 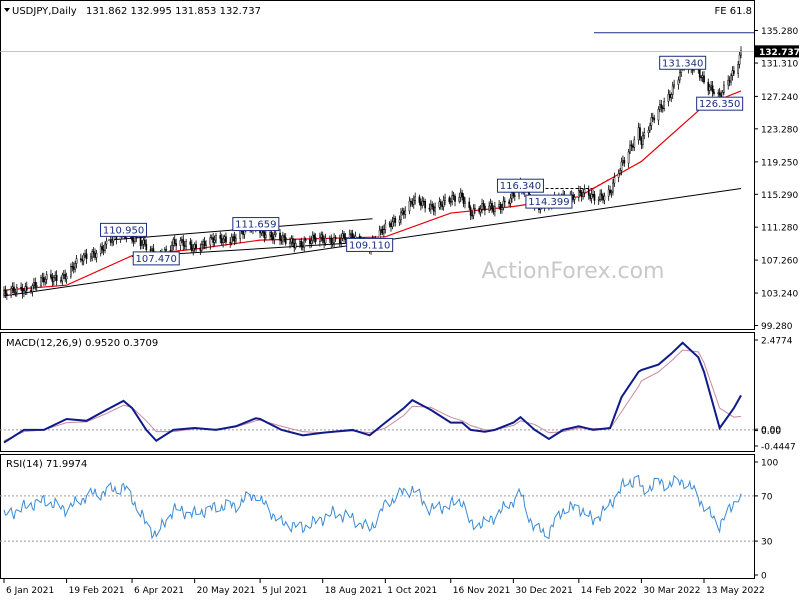 What do you see at coordinates (779, 262) in the screenshot?
I see `price-tick-label: 107.260` at bounding box center [779, 262].